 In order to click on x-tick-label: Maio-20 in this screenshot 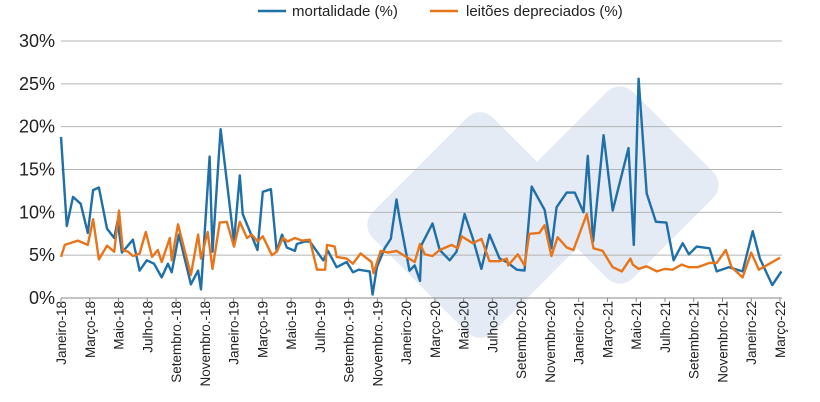, I will do `click(464, 325)`.